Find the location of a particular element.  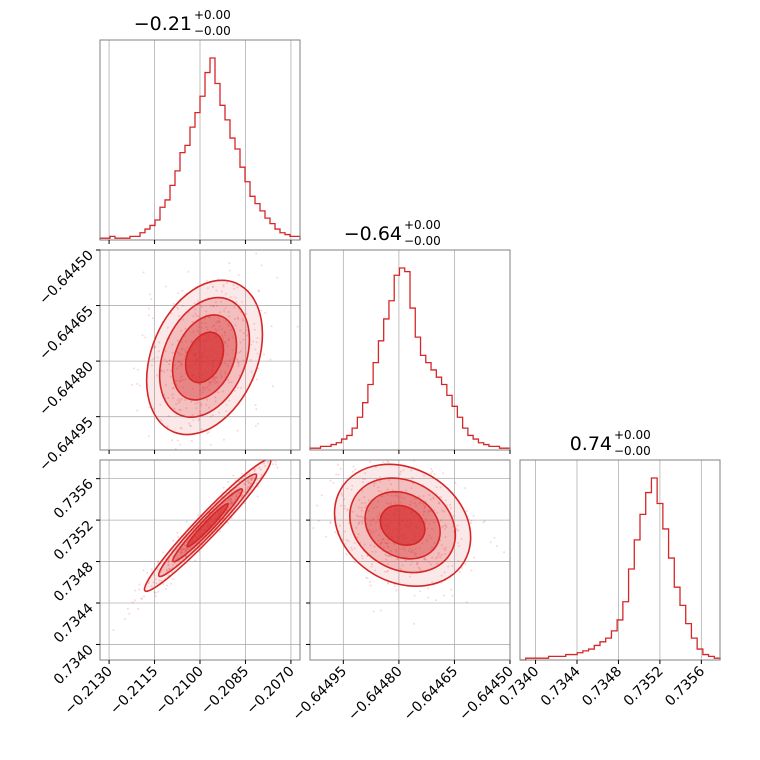

y-tick-label: 0.7348 is located at coordinates (74, 582).